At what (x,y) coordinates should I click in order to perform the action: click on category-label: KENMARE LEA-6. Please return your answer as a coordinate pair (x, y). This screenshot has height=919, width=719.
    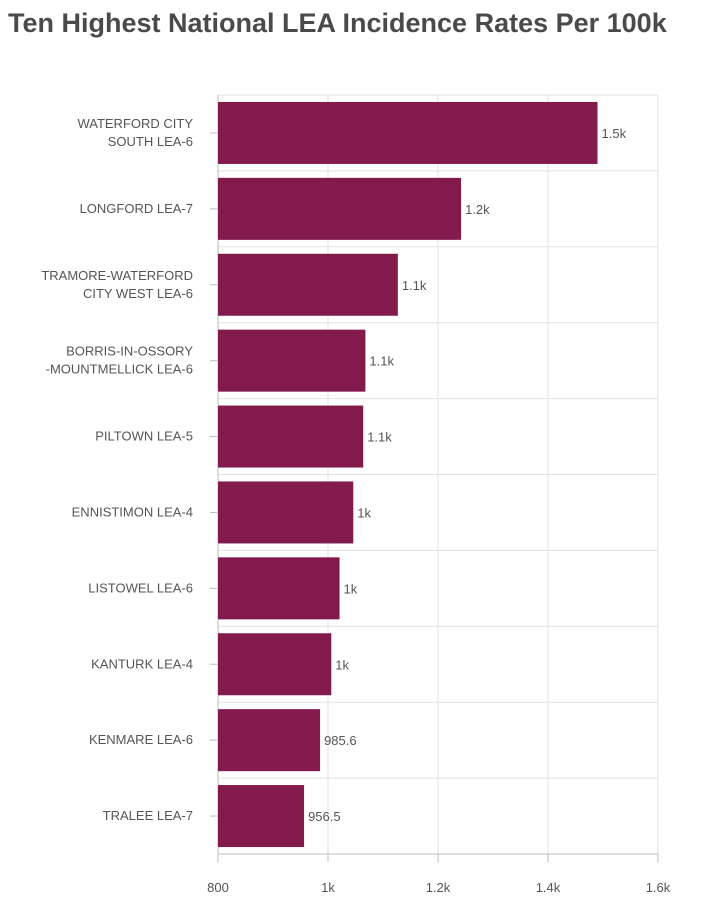
    Looking at the image, I should click on (141, 739).